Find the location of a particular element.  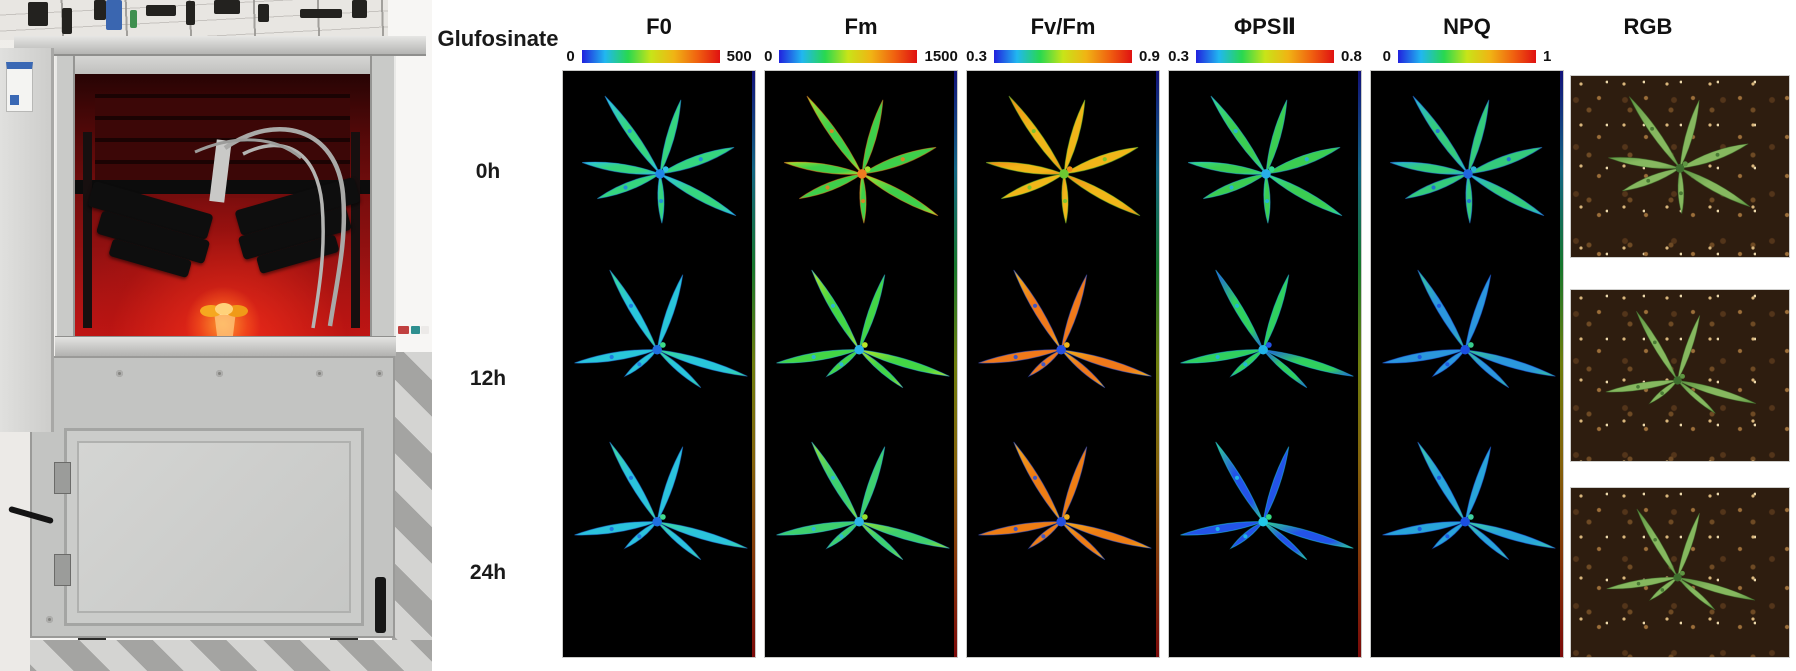

column-header-F0: F0 is located at coordinates (659, 26).